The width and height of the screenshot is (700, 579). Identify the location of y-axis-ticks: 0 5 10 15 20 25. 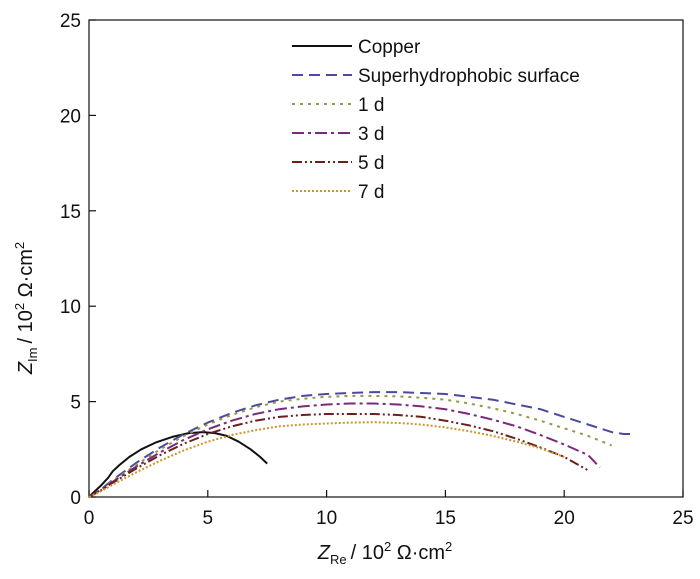
(78, 260).